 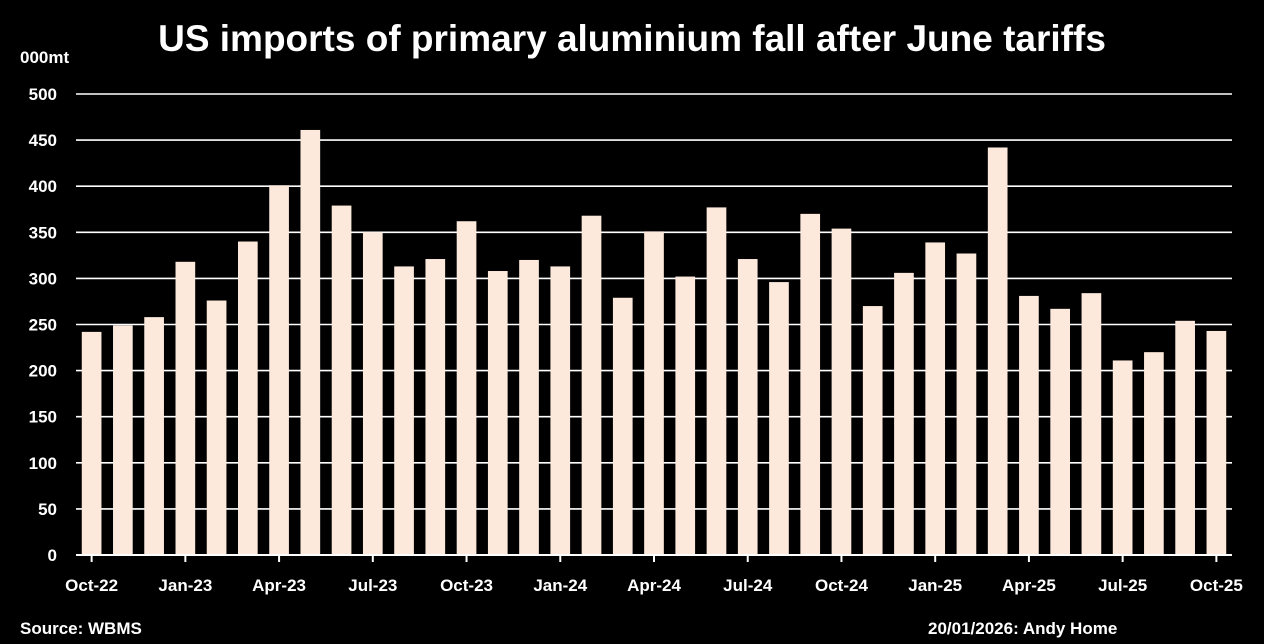 I want to click on y-tick-labels: 0 50 100 150 200 250 300 350 400 450 500, so click(x=43, y=325).